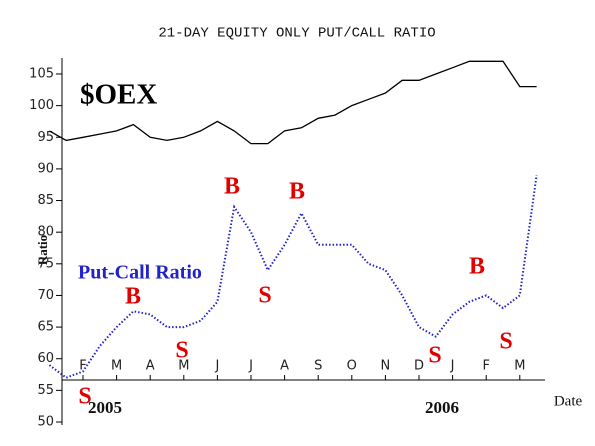  I want to click on x-tick-label: O, so click(352, 366).